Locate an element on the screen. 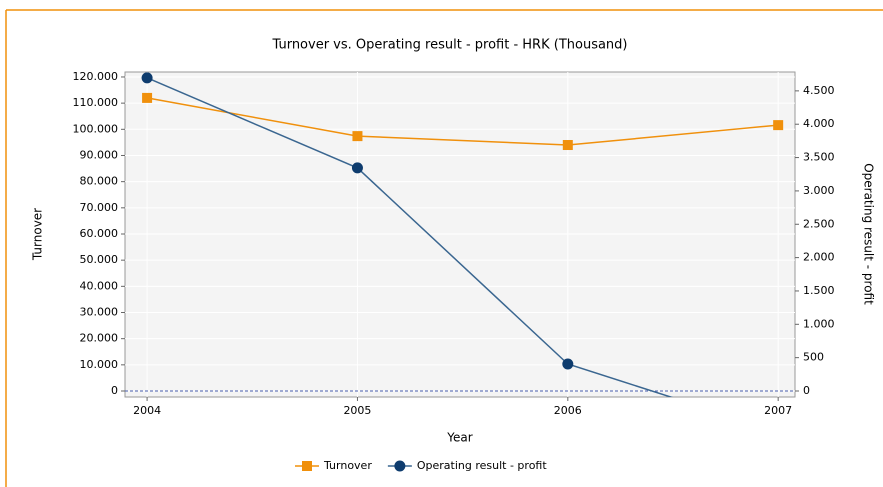  y2-tick-label: 1.500 is located at coordinates (819, 290).